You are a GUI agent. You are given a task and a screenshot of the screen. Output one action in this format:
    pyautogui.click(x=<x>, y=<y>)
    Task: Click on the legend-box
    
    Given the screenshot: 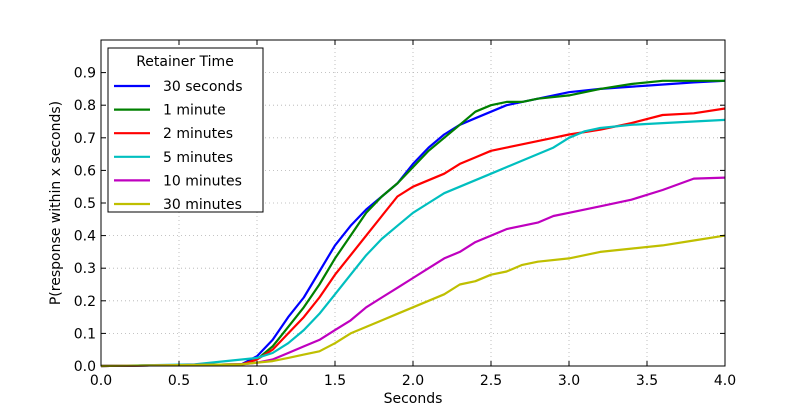 What is the action you would take?
    pyautogui.click(x=185, y=130)
    